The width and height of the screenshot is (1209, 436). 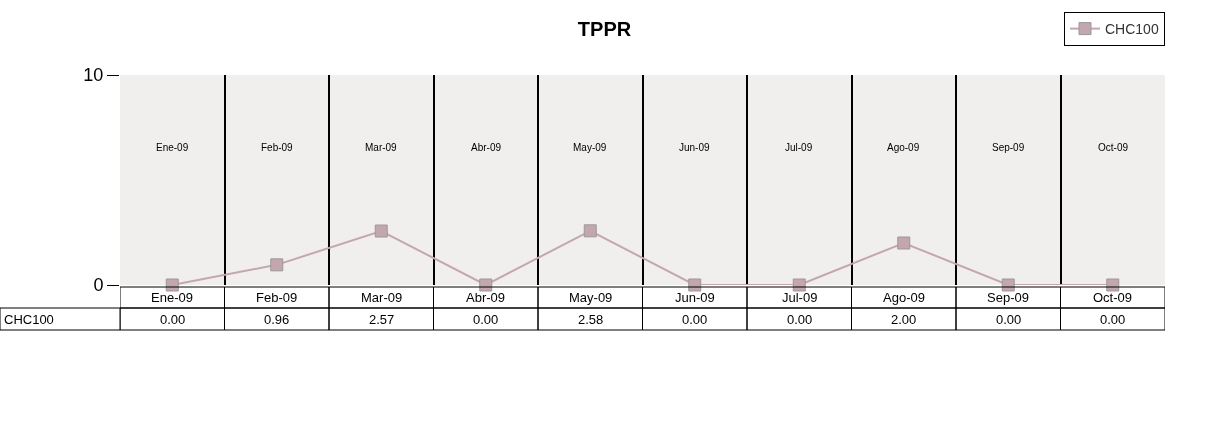 I want to click on category-label: Feb-09, so click(x=277, y=147).